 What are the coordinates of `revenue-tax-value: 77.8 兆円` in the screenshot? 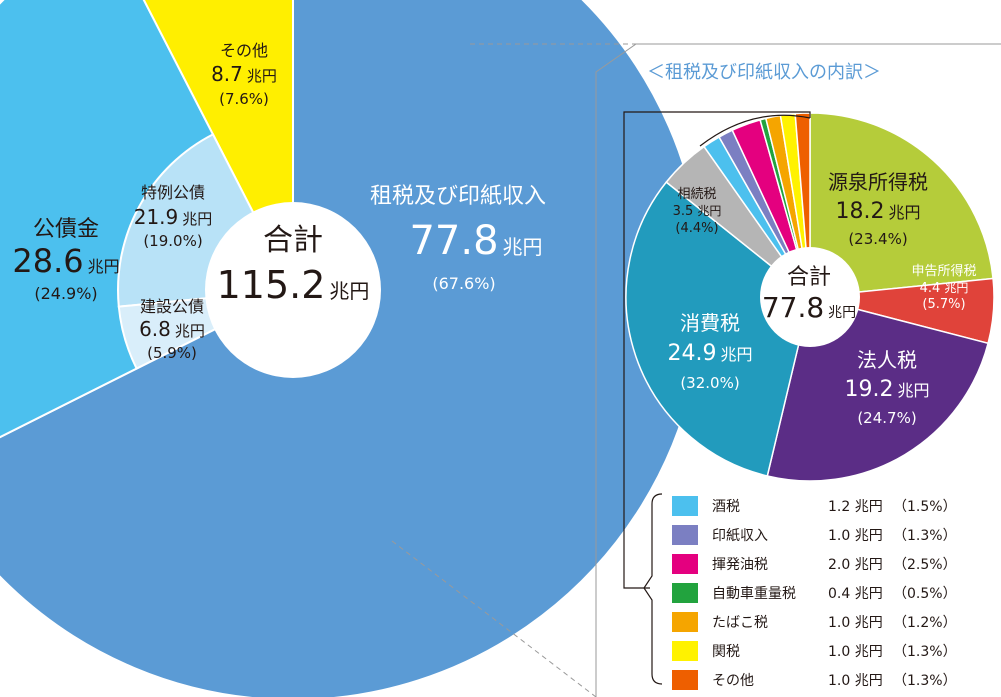 It's located at (475, 241).